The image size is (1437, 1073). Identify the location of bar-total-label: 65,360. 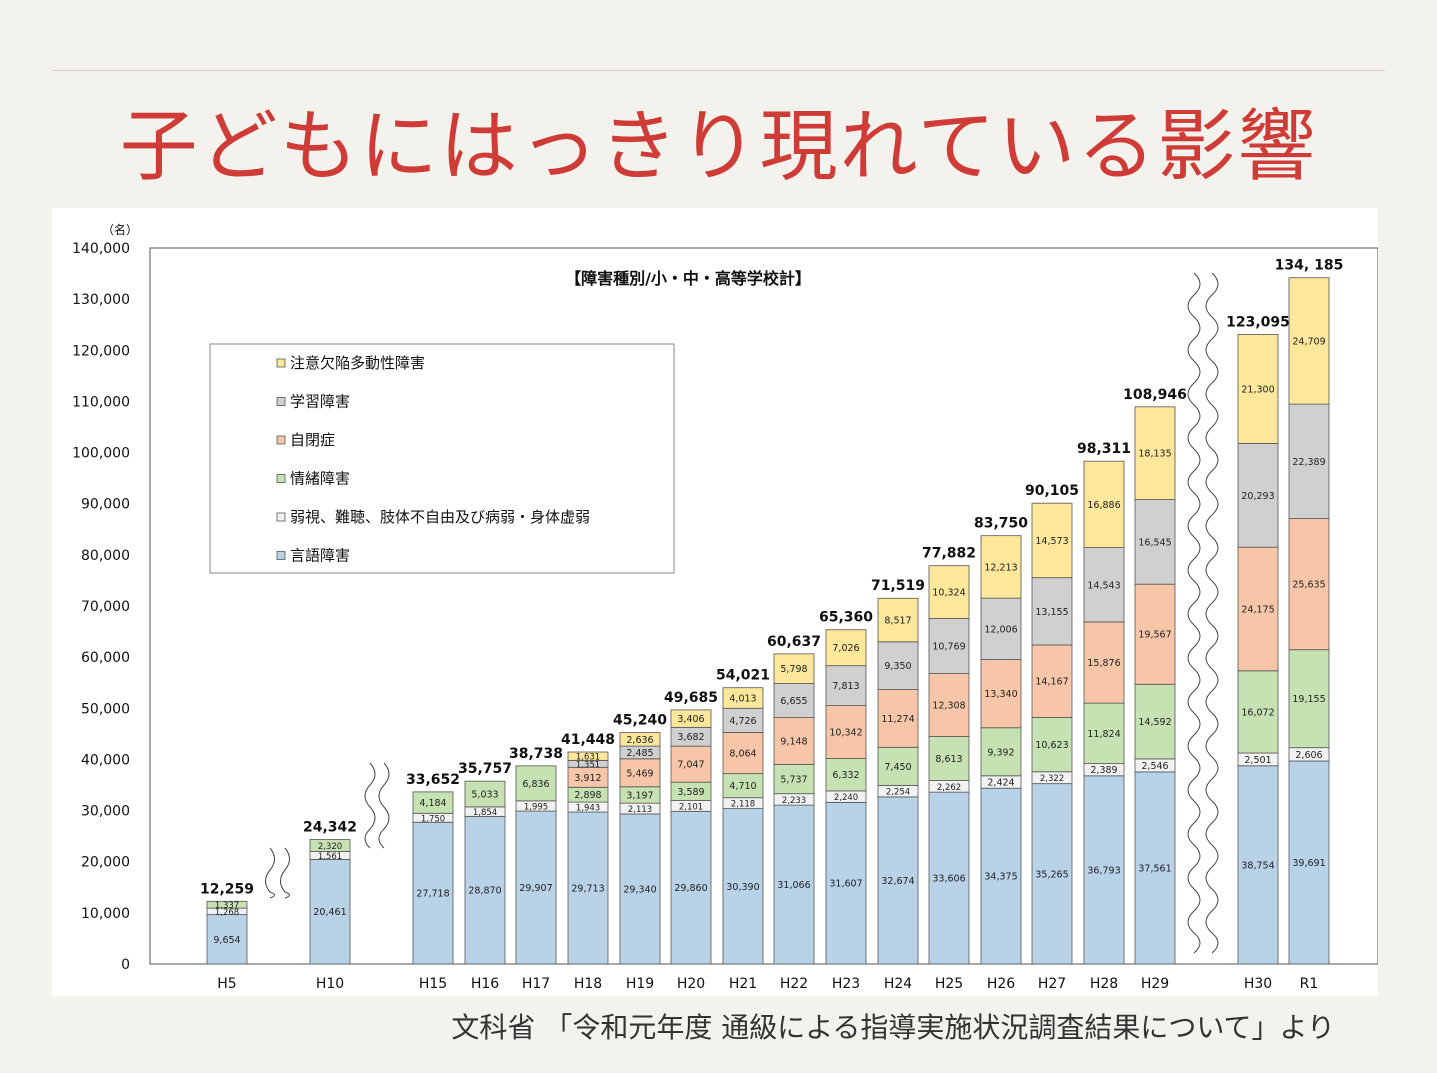
(846, 618).